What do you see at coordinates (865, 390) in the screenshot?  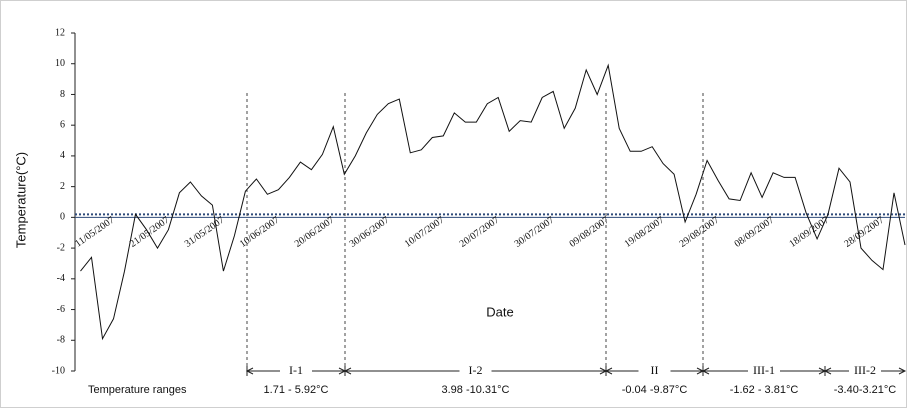 I see `period-range: -3.40-3.21°C` at bounding box center [865, 390].